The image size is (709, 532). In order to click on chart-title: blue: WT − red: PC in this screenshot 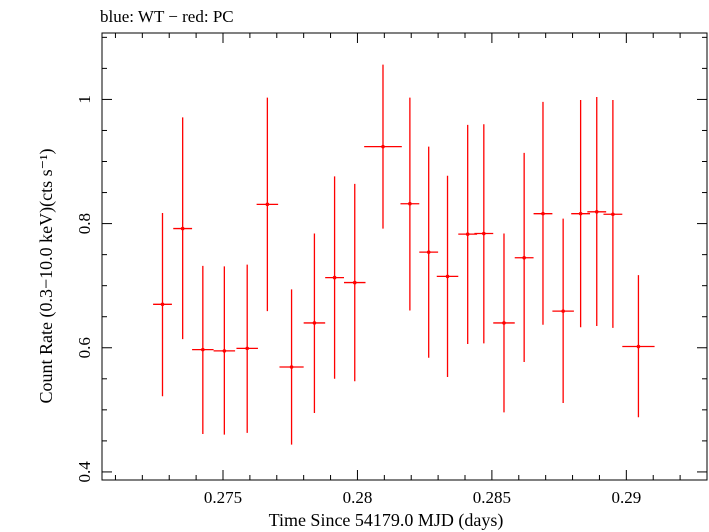, I will do `click(167, 16)`.